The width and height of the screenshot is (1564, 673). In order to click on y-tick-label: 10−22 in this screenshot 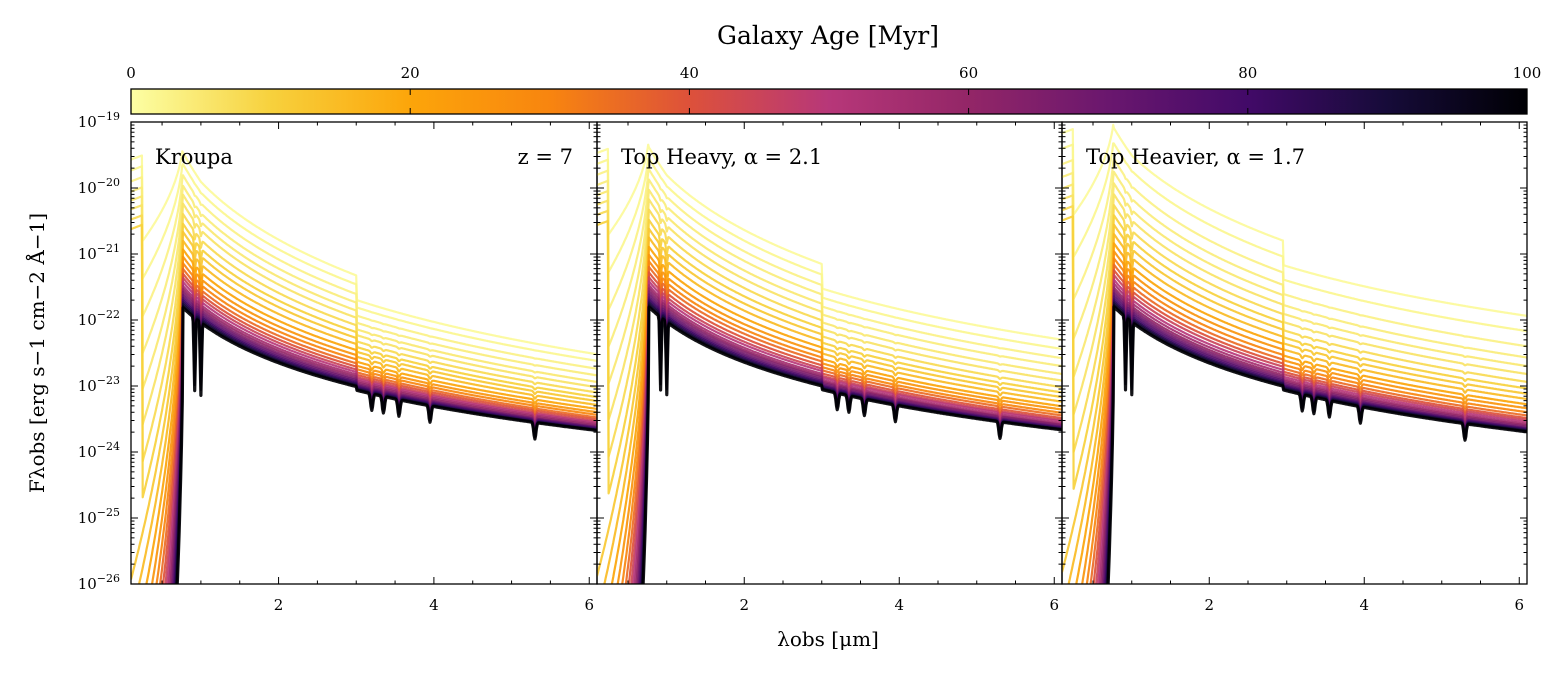, I will do `click(99, 318)`.